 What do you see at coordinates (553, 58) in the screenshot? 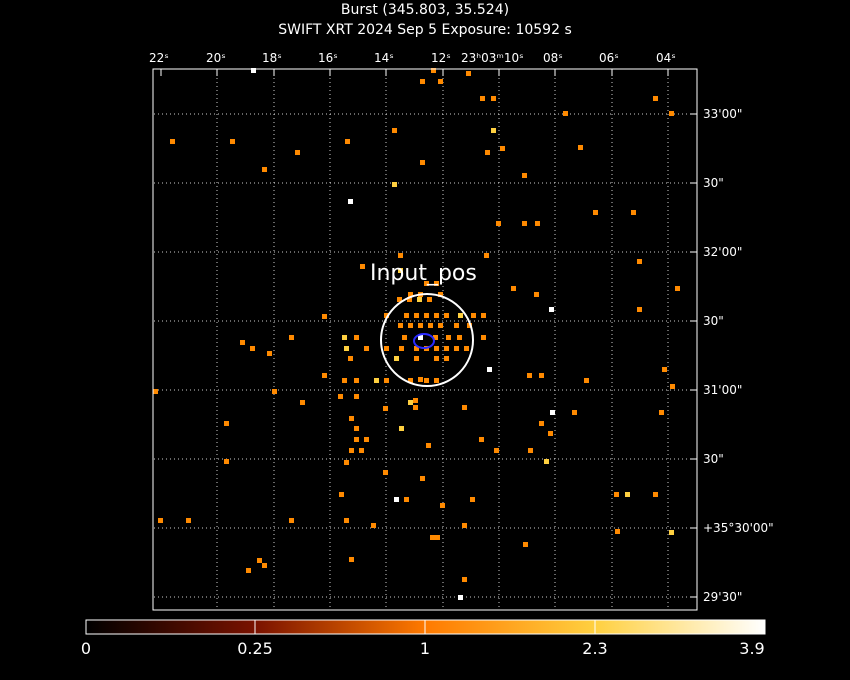
I see `ra-tick-label: 08ˢ` at bounding box center [553, 58].